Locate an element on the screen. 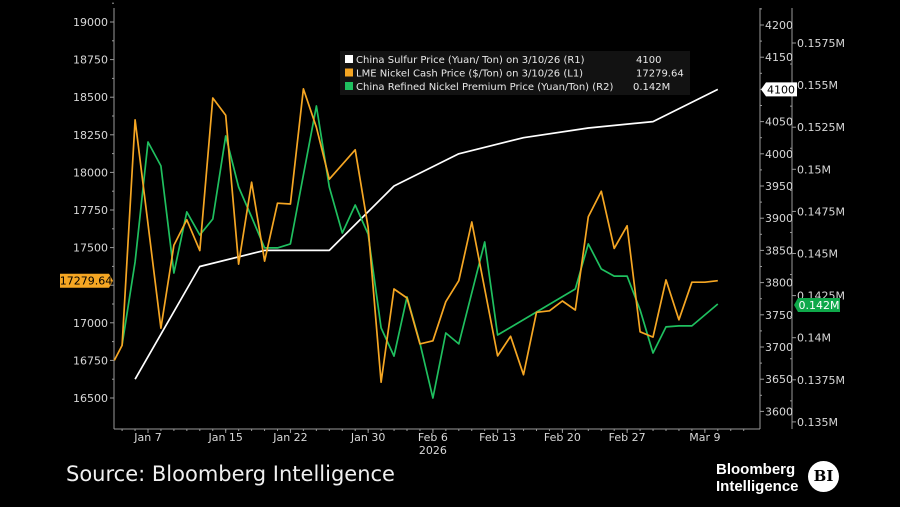 The image size is (900, 507). right1-axis-tick-label: 4150 is located at coordinates (779, 57).